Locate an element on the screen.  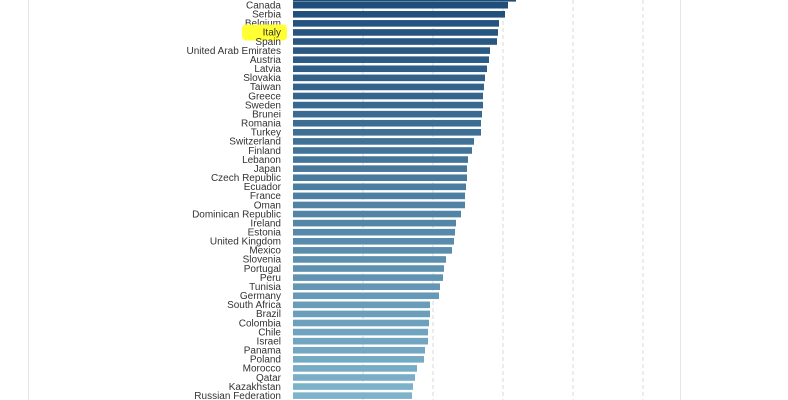
bar-tunisia is located at coordinates (366, 286).